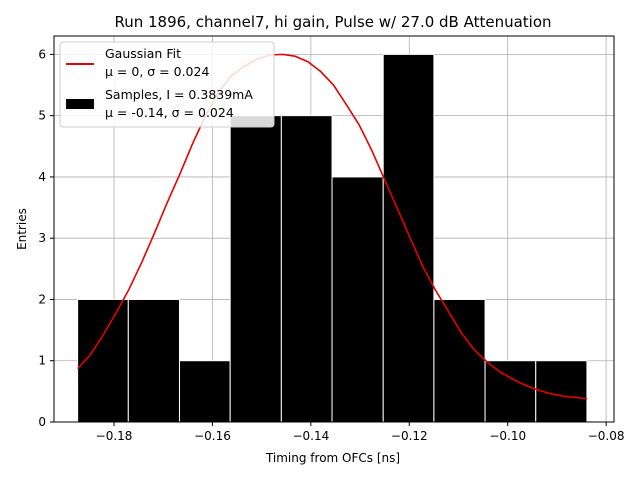 The height and width of the screenshot is (484, 640). Describe the element at coordinates (360, 432) in the screenshot. I see `x-axis-ticks: −0.18 −0.16 −0.14 −0.12 −0.10 −0.08` at that location.